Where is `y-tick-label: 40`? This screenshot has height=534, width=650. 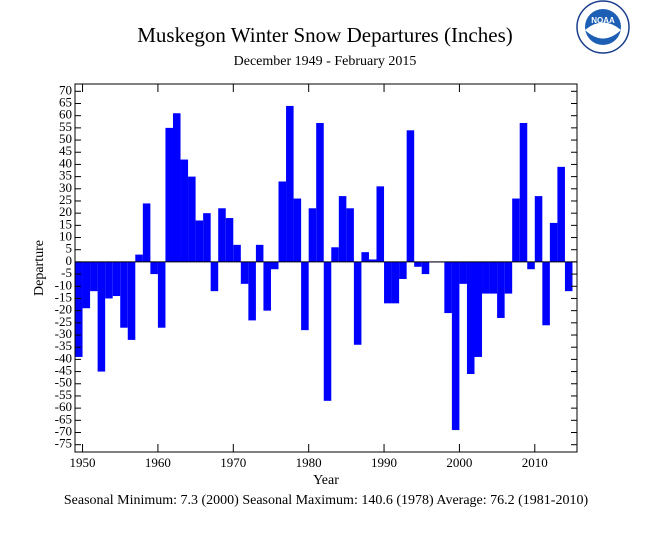 y-tick-label: 40 is located at coordinates (65, 162).